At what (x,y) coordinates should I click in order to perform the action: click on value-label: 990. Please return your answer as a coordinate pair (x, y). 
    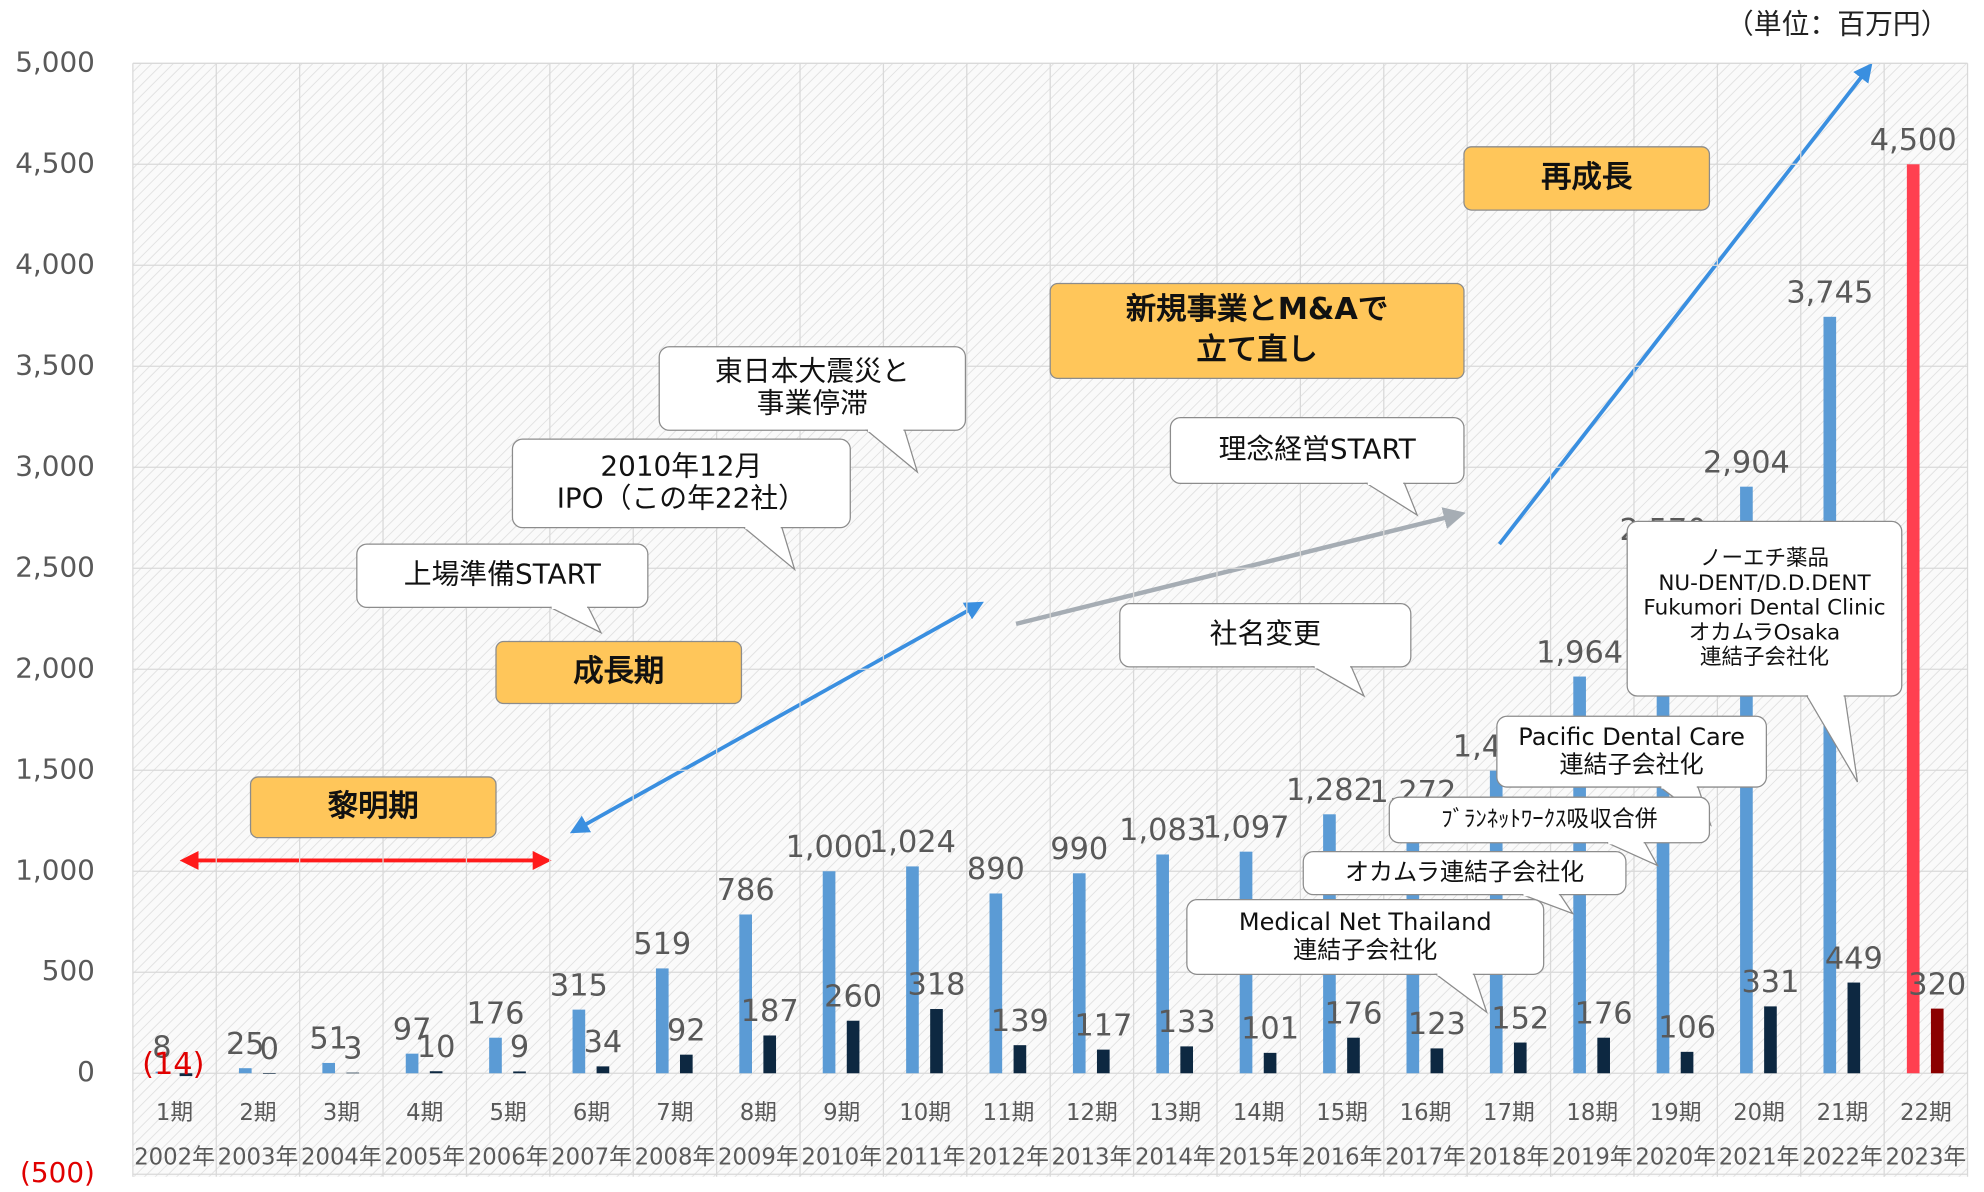
    Looking at the image, I should click on (1079, 849).